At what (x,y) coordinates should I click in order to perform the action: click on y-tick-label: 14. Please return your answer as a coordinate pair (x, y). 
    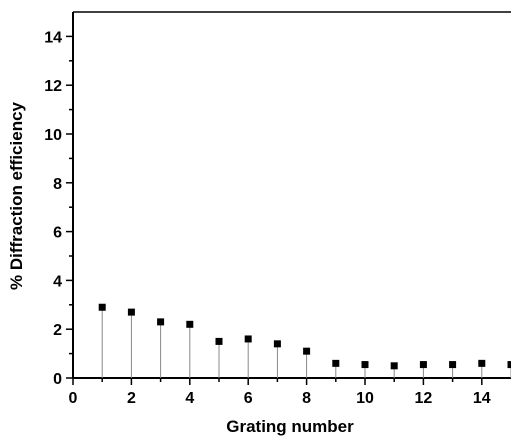
    Looking at the image, I should click on (53, 37).